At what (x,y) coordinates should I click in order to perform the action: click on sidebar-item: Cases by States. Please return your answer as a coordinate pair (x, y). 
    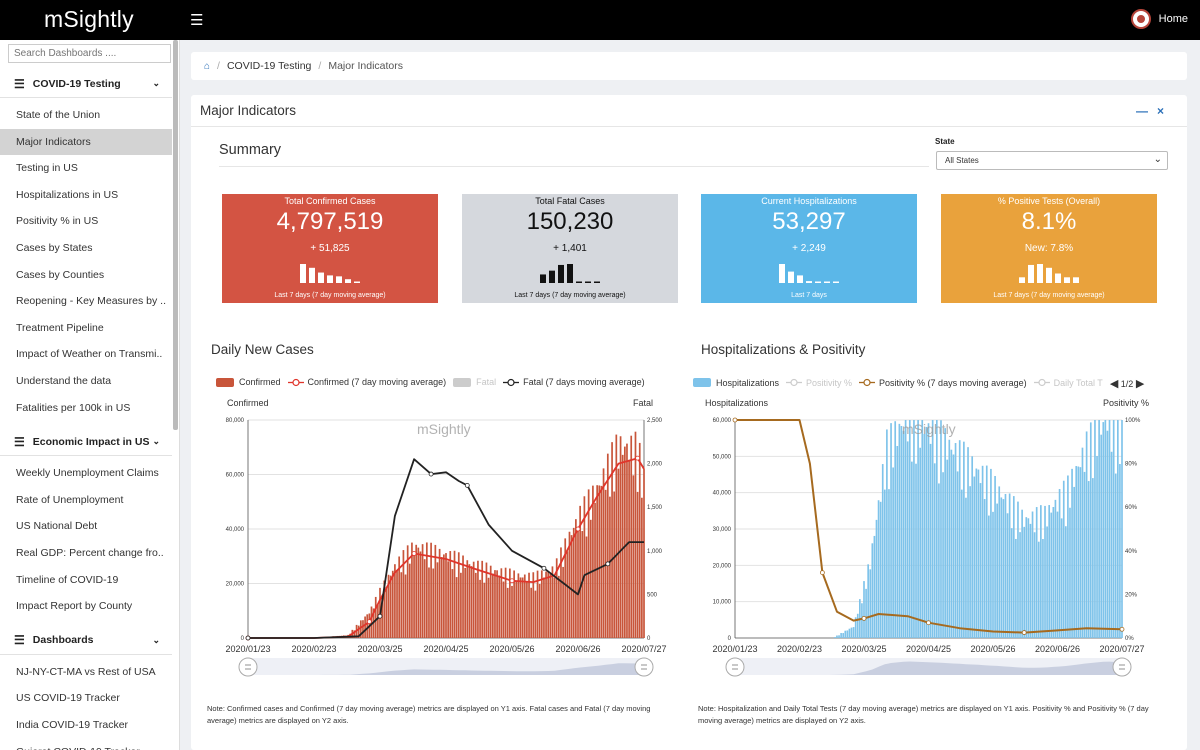
    Looking at the image, I should click on (54, 248).